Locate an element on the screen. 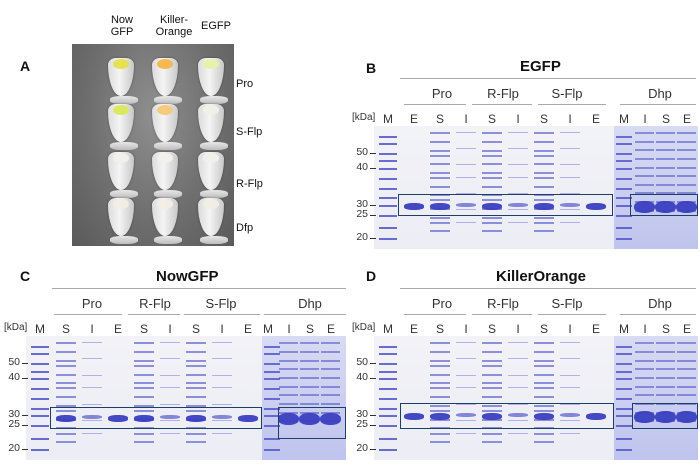 The height and width of the screenshot is (470, 700). marker-label: 20 is located at coordinates (362, 447).